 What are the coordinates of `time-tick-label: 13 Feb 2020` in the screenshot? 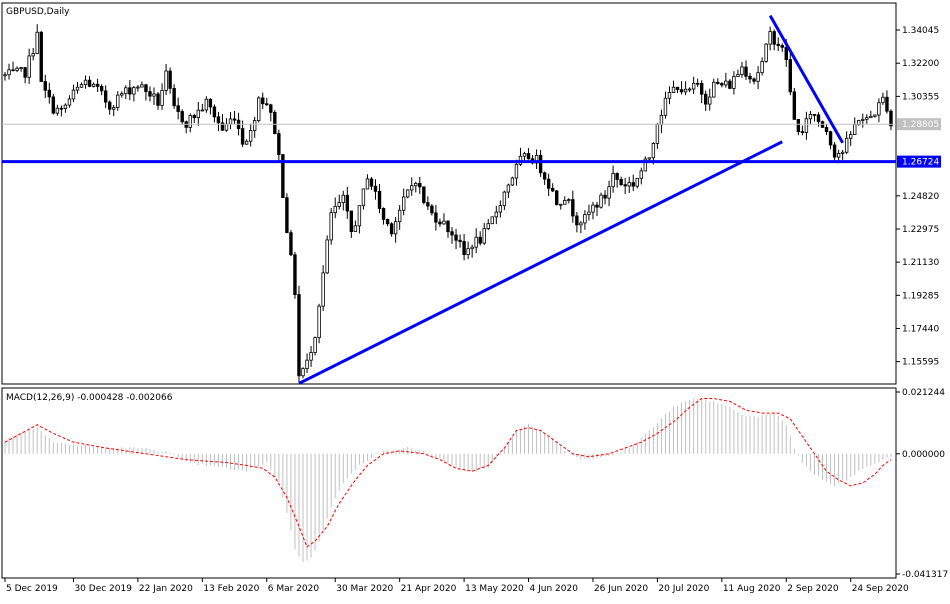 It's located at (231, 589).